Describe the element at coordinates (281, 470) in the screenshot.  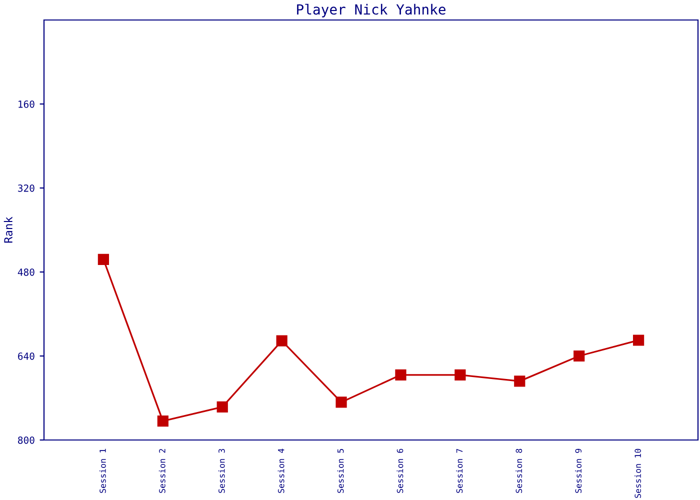
I see `x-tick-label: Session 4` at that location.